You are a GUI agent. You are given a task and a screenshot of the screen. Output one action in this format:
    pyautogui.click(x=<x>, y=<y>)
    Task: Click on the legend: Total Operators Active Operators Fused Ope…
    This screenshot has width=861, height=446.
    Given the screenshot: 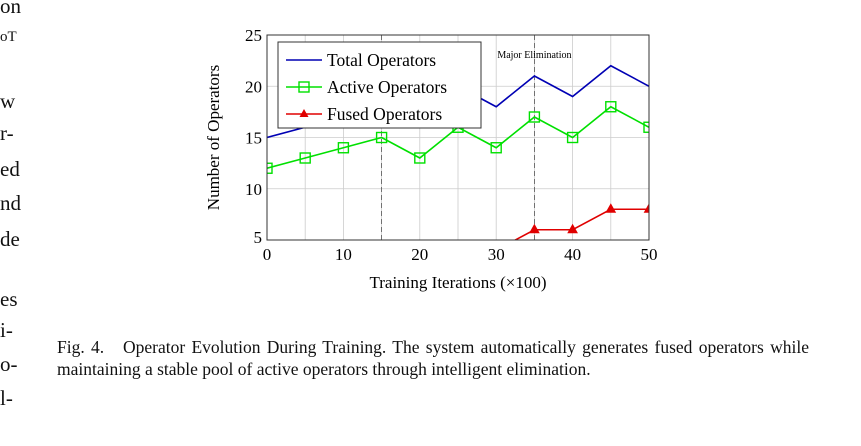 What is the action you would take?
    pyautogui.click(x=379, y=85)
    